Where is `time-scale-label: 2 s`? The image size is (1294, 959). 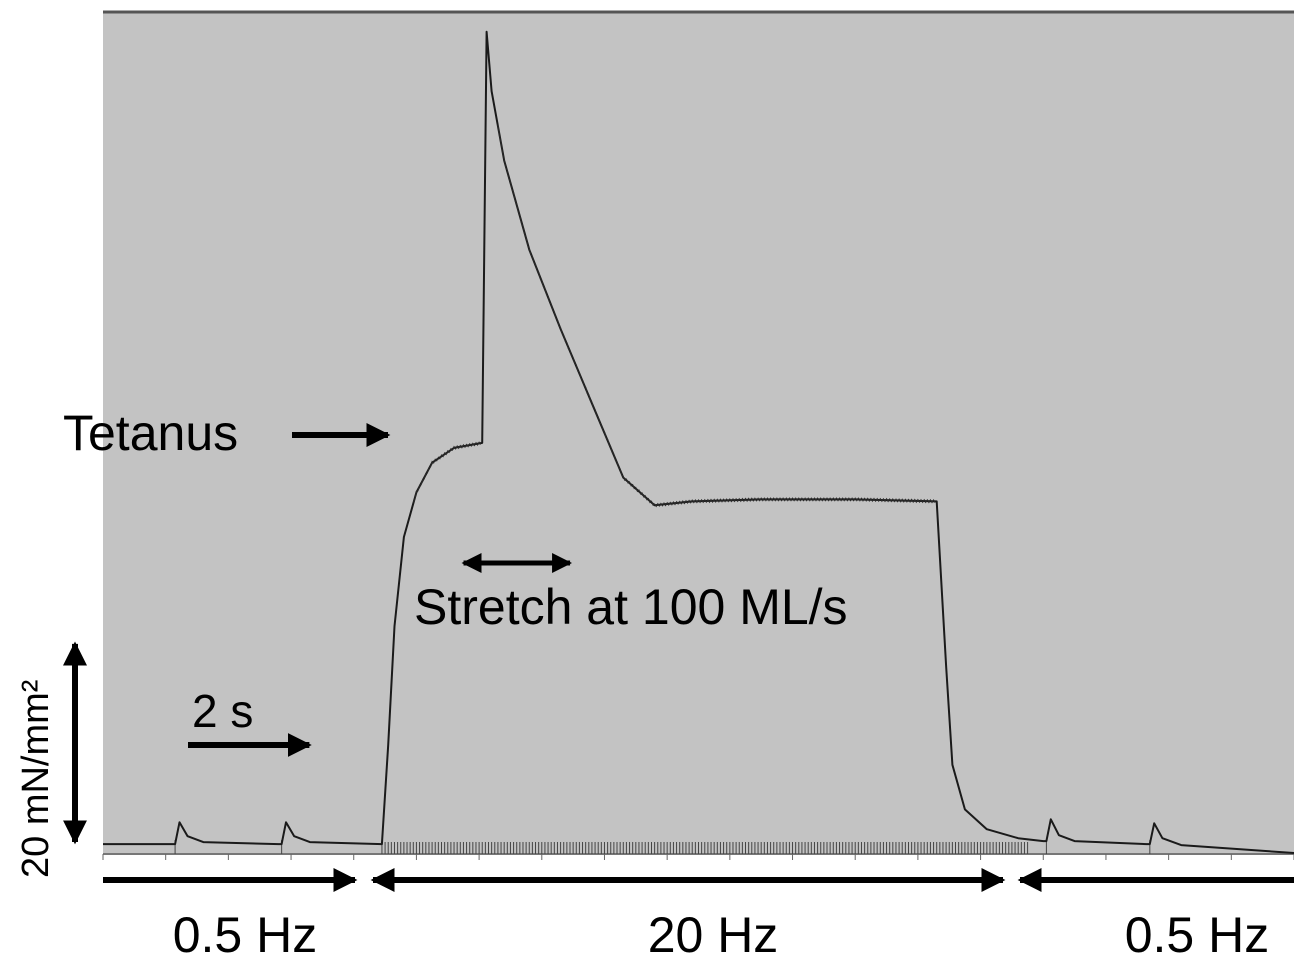
time-scale-label: 2 s is located at coordinates (222, 711).